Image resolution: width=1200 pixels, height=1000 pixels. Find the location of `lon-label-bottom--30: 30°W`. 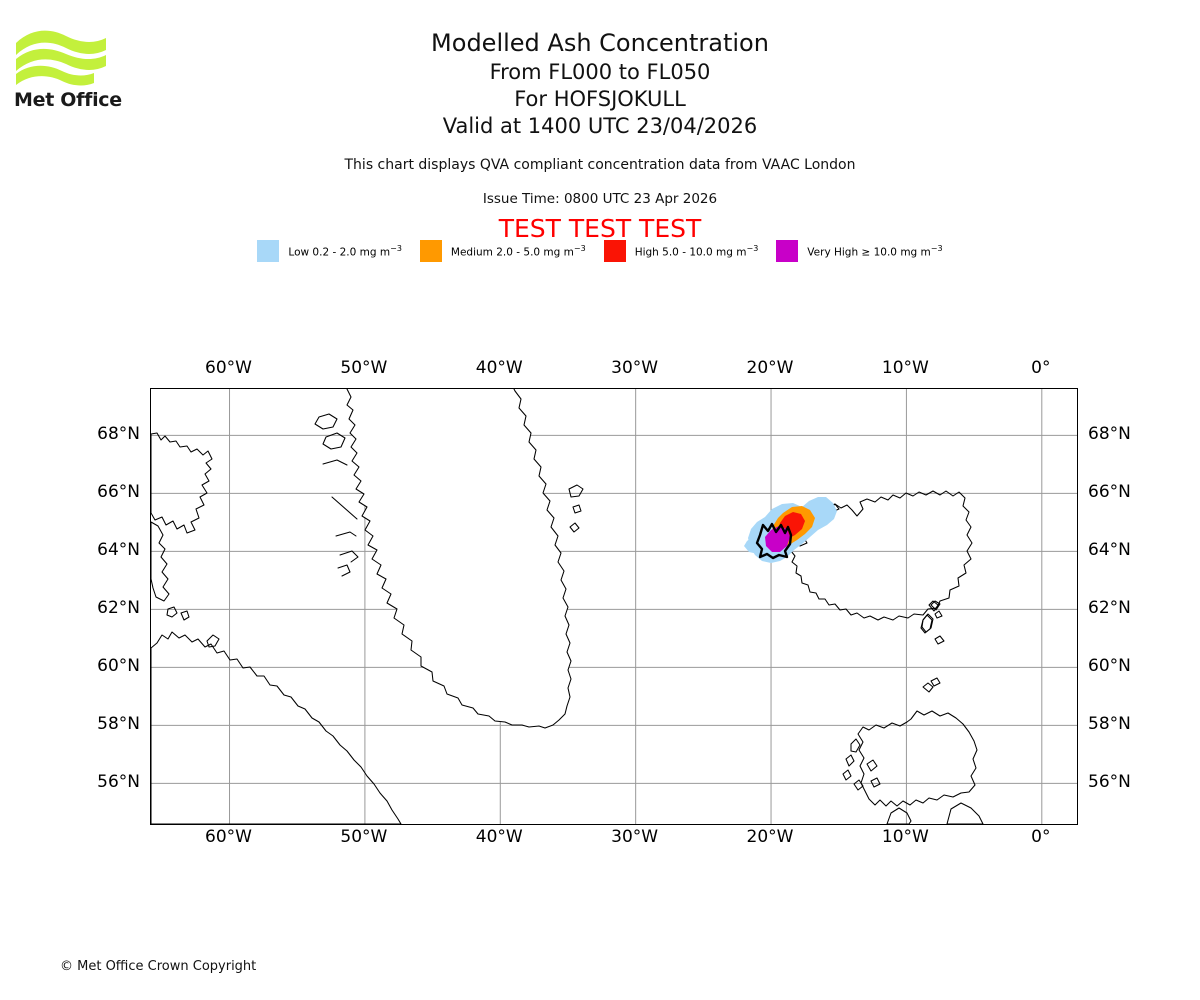

lon-label-bottom--30: 30°W is located at coordinates (635, 837).